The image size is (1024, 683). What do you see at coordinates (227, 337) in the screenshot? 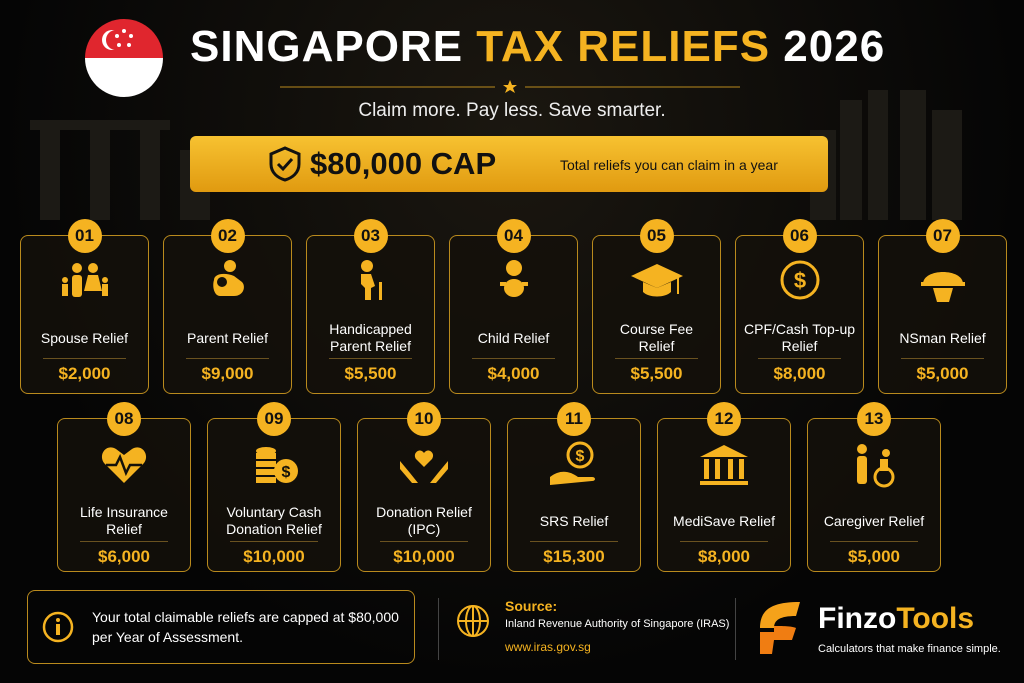
I see `relief-name: Parent Relief` at bounding box center [227, 337].